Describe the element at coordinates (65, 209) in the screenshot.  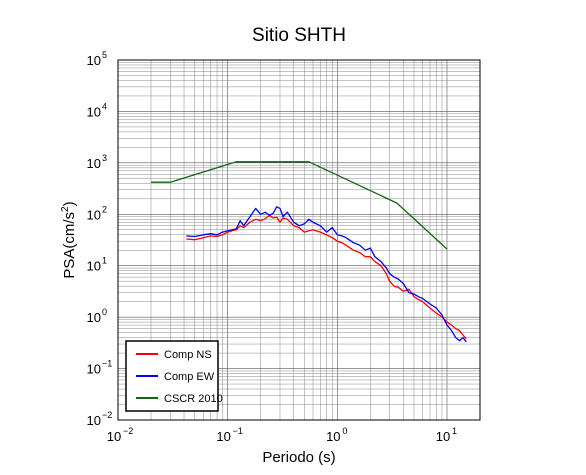
I see `y-axis-label-sup: 2` at that location.